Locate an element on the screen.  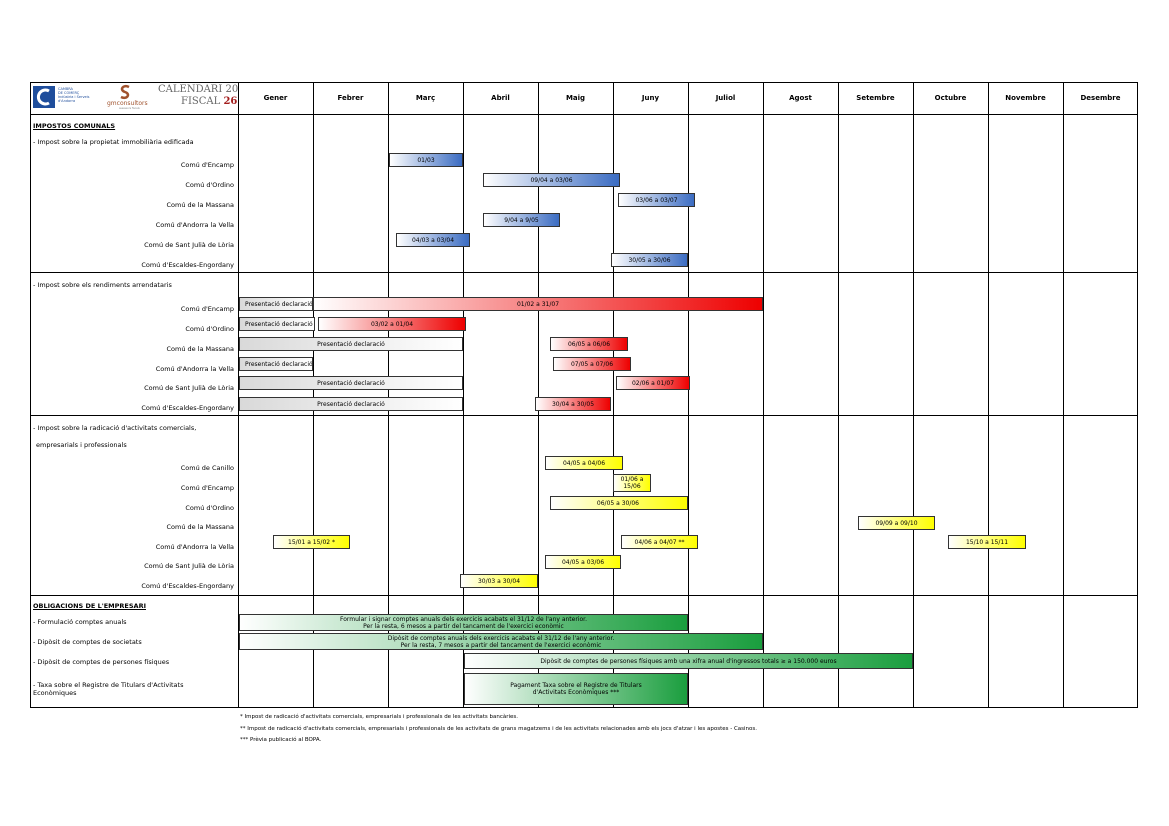
month-header: Juny is located at coordinates (650, 98).